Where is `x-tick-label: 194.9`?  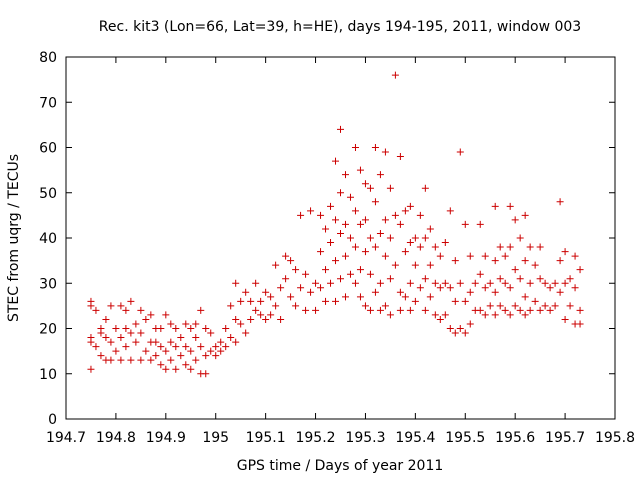 x-tick-label: 194.9 is located at coordinates (166, 438).